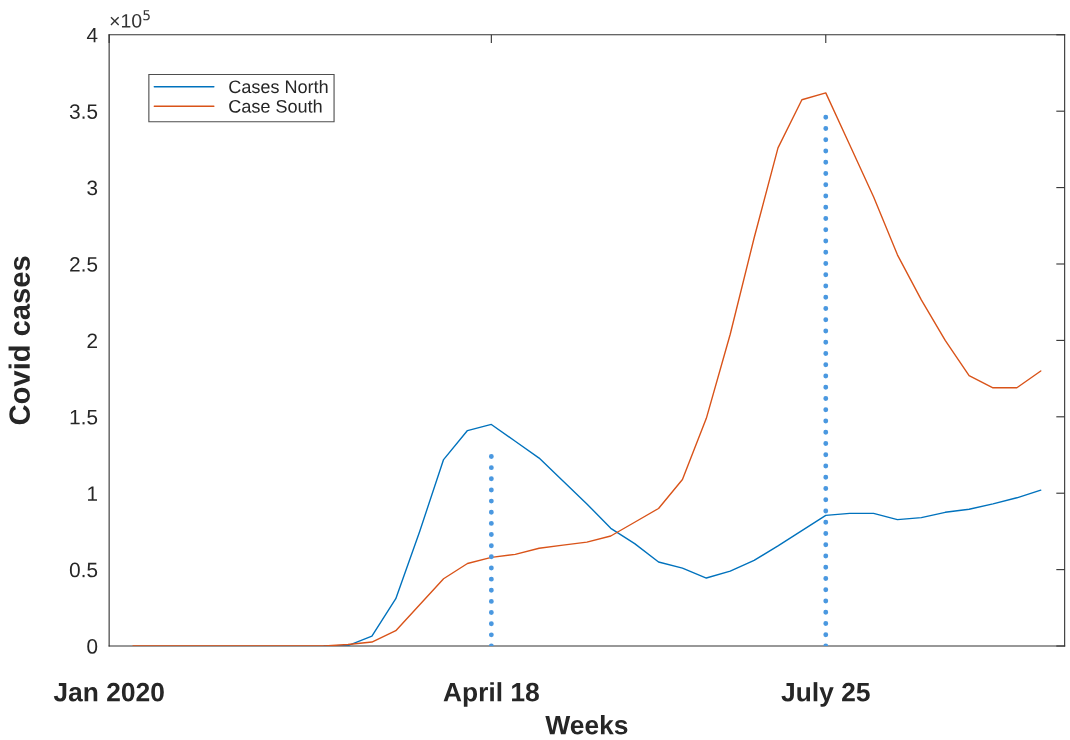  What do you see at coordinates (92, 35) in the screenshot?
I see `y-tick-label: 4` at bounding box center [92, 35].